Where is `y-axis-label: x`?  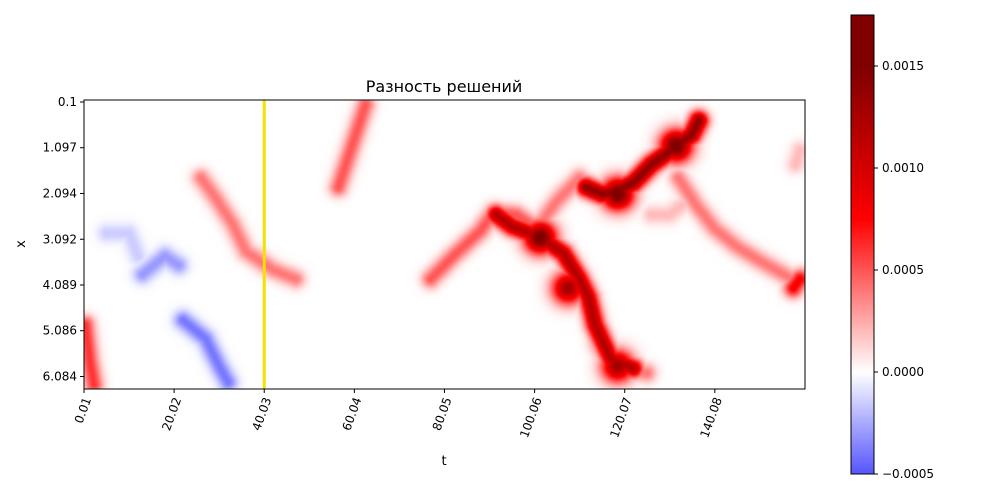
y-axis-label: x is located at coordinates (21, 244).